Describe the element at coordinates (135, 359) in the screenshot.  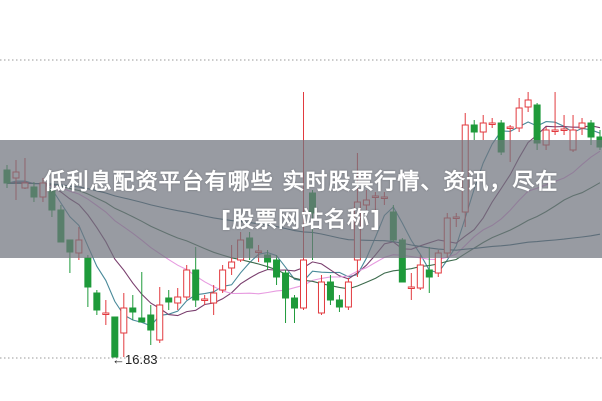
I see `low-price-label: ←16.83` at that location.